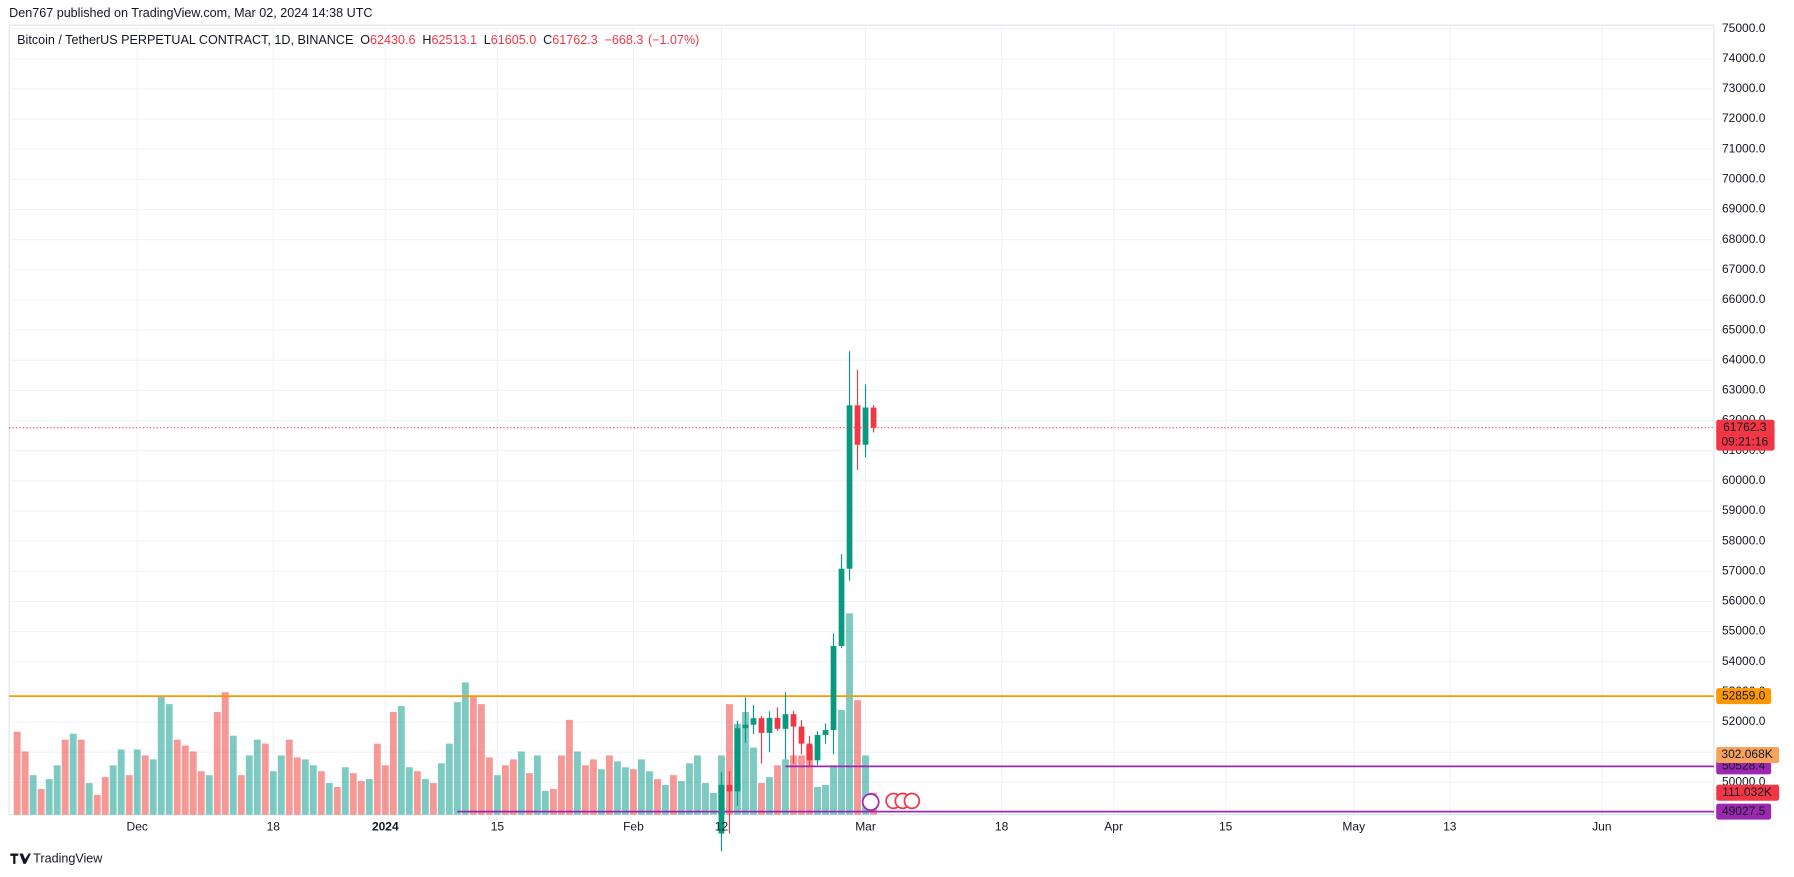 This screenshot has width=1794, height=877. What do you see at coordinates (1744, 269) in the screenshot?
I see `y-tick-label: 67000.0` at bounding box center [1744, 269].